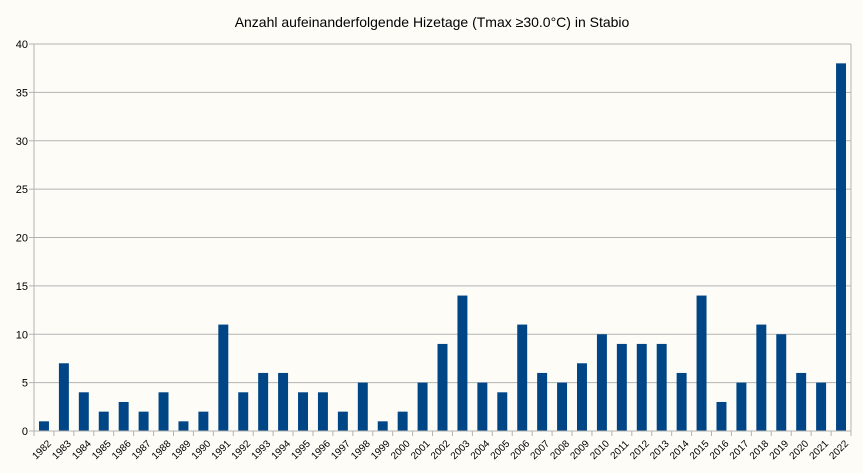 This screenshot has width=863, height=473. Describe the element at coordinates (342, 421) in the screenshot. I see `bar-1997` at that location.